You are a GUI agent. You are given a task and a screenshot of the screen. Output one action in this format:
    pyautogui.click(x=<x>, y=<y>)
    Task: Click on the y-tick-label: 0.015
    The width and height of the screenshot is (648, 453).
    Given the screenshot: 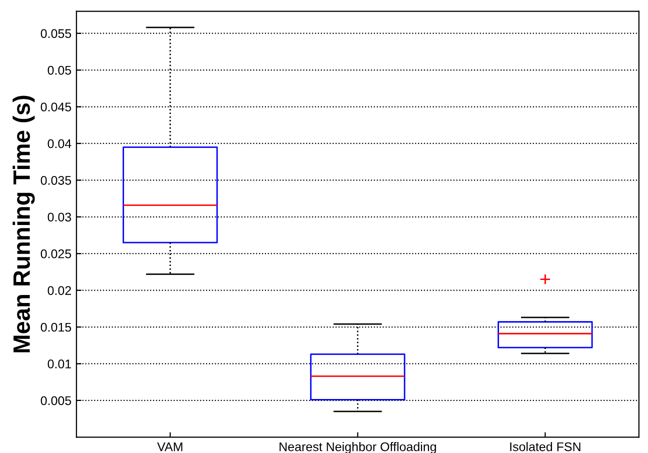 What is the action you would take?
    pyautogui.click(x=56, y=327)
    